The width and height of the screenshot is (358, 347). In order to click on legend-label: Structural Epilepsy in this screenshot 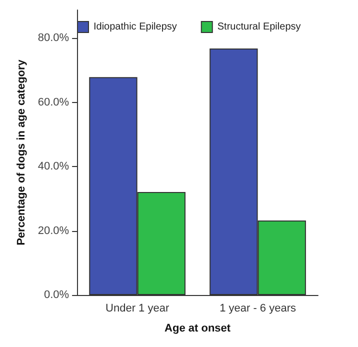, I will do `click(259, 27)`.